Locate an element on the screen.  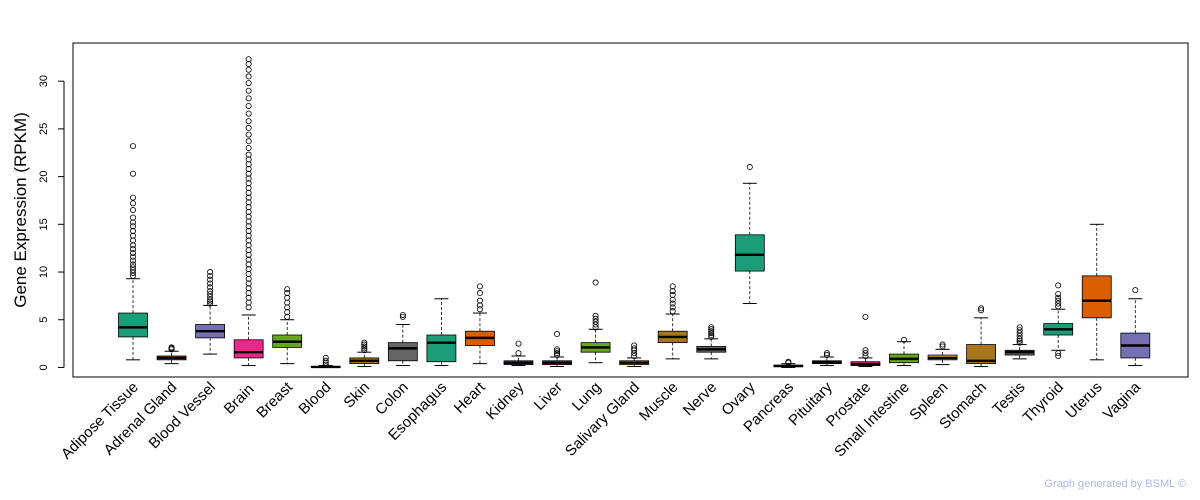
category-label: Lung is located at coordinates (587, 397).